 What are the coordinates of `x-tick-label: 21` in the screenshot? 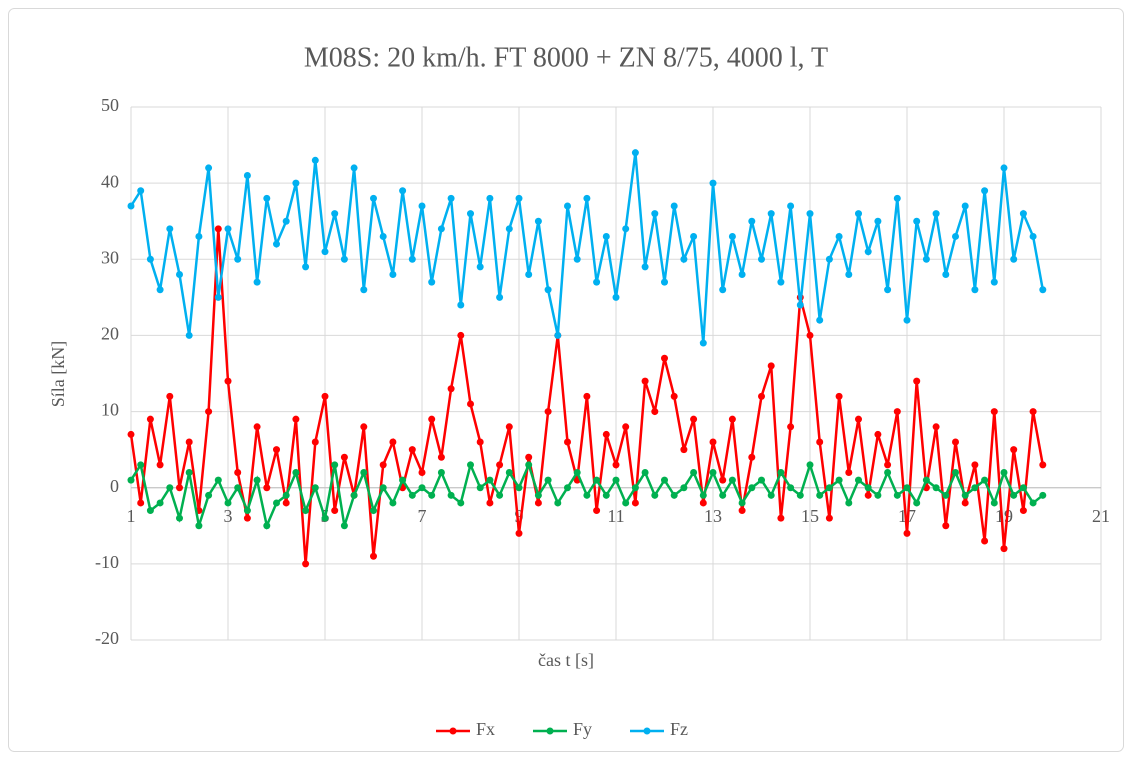 It's located at (1101, 516).